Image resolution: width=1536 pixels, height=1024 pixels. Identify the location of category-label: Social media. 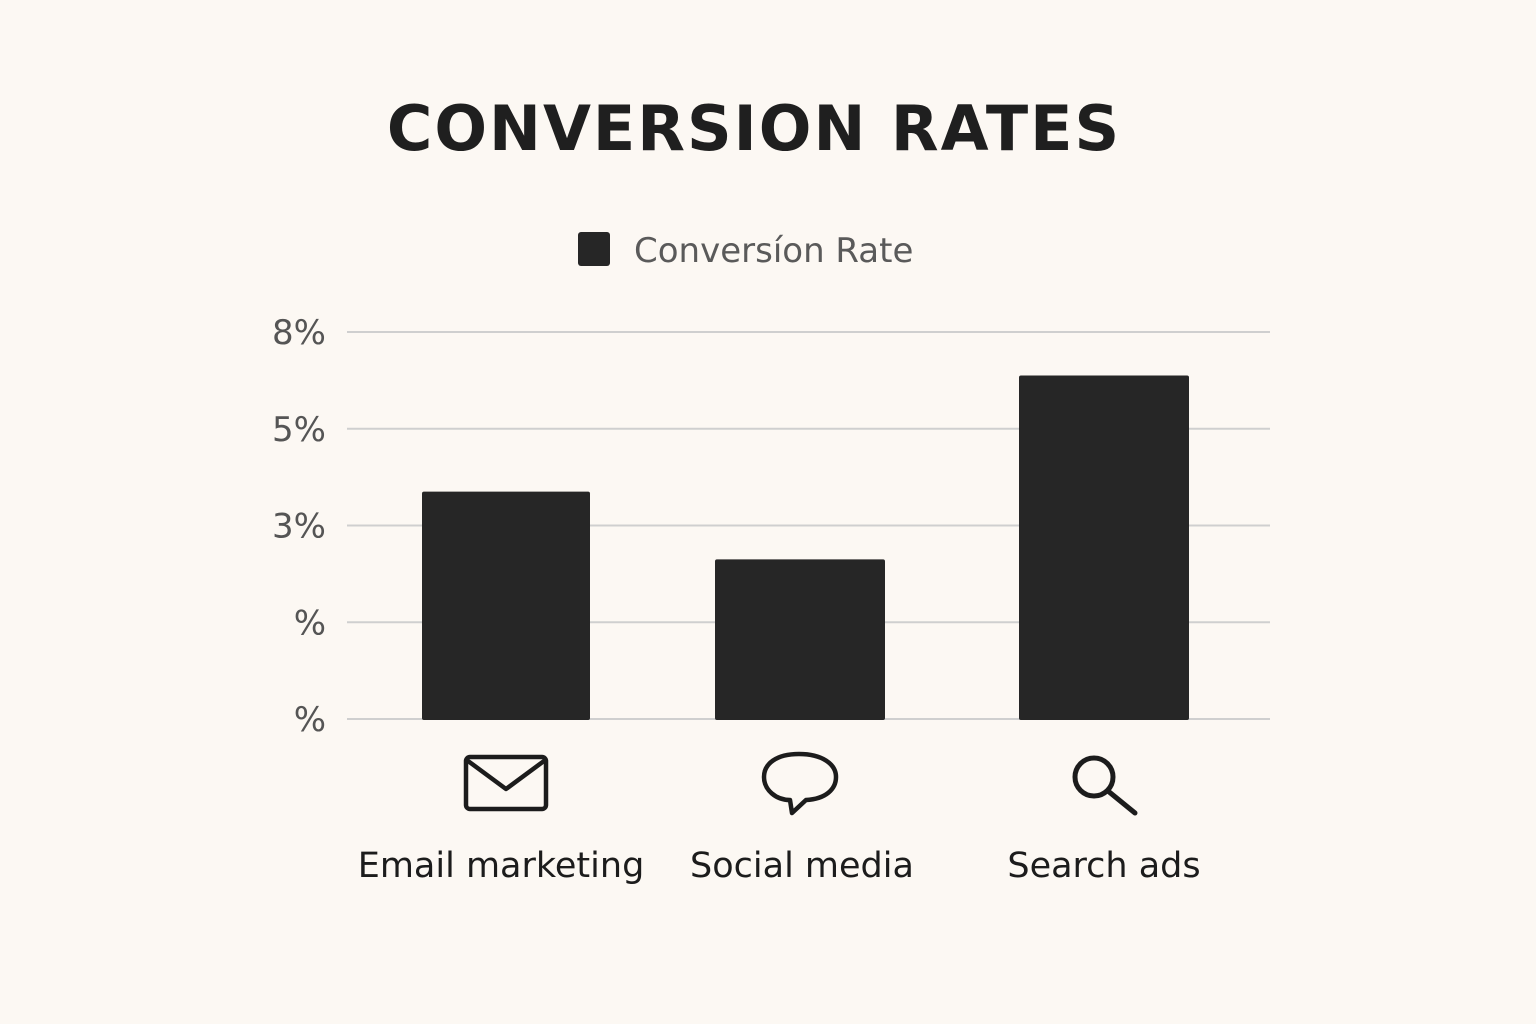
(802, 866).